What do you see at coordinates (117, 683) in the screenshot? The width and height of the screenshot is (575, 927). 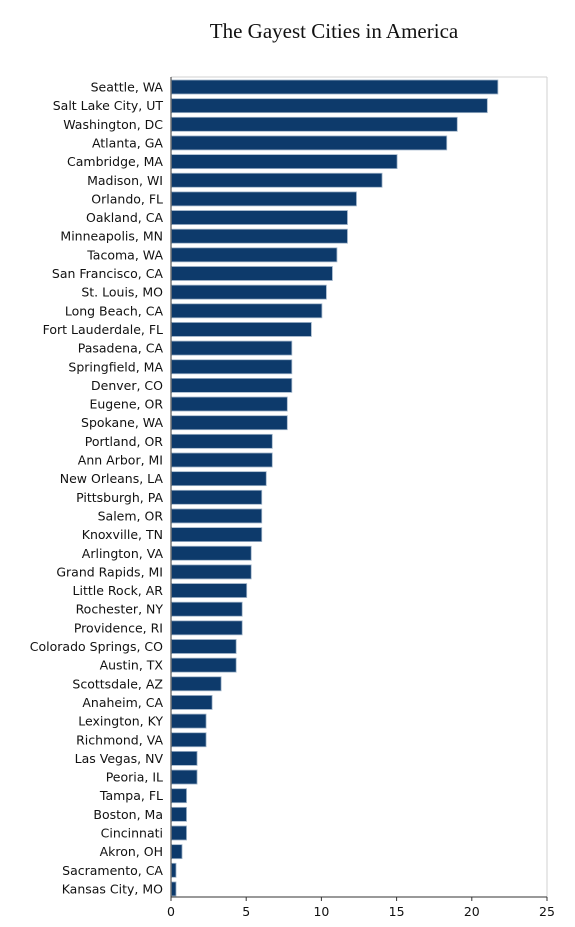 I see `category-label-32: Scottsdale, AZ` at bounding box center [117, 683].